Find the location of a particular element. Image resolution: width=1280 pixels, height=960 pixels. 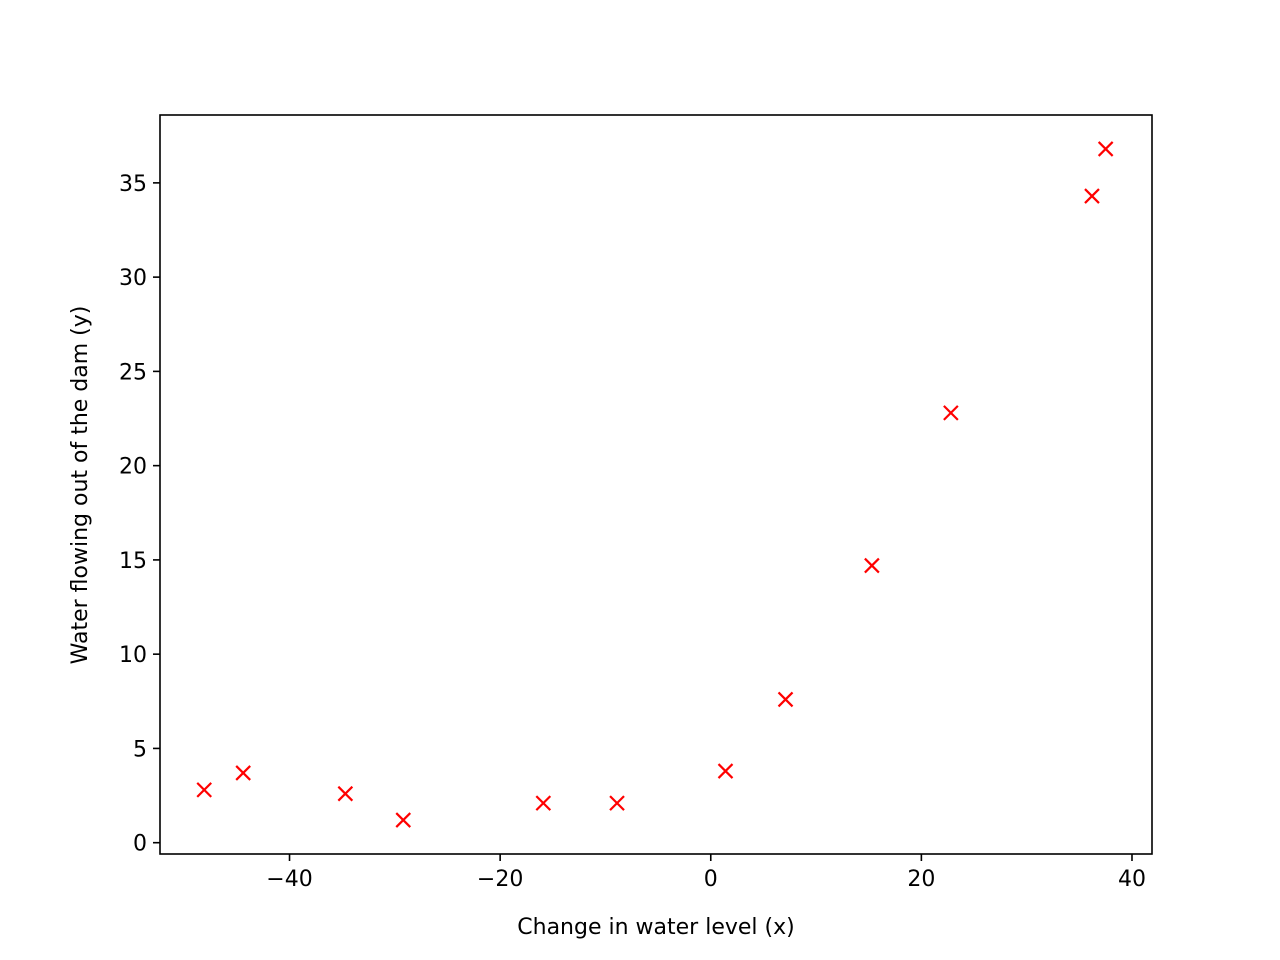

x-axis-ticks: −40 −20 0 20 40 is located at coordinates (706, 873).